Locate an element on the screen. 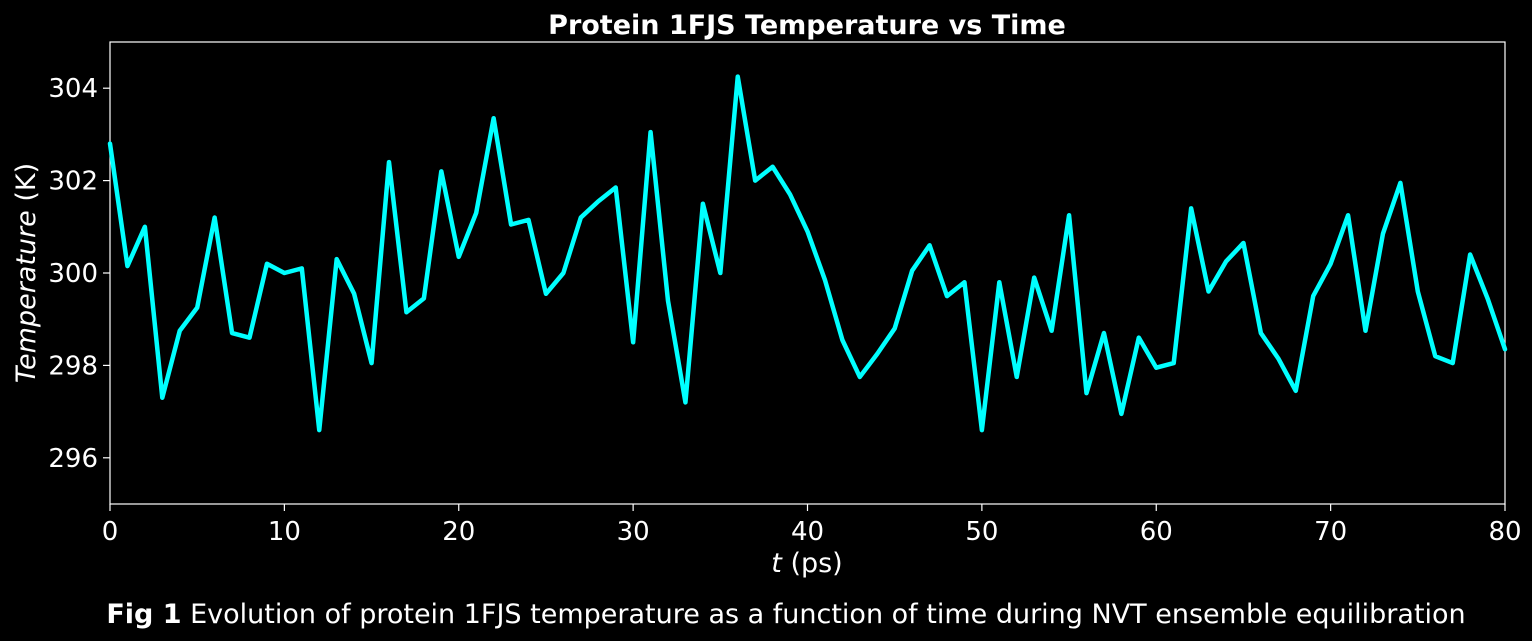 The image size is (1532, 641). x-tick-label: 40 is located at coordinates (807, 532).